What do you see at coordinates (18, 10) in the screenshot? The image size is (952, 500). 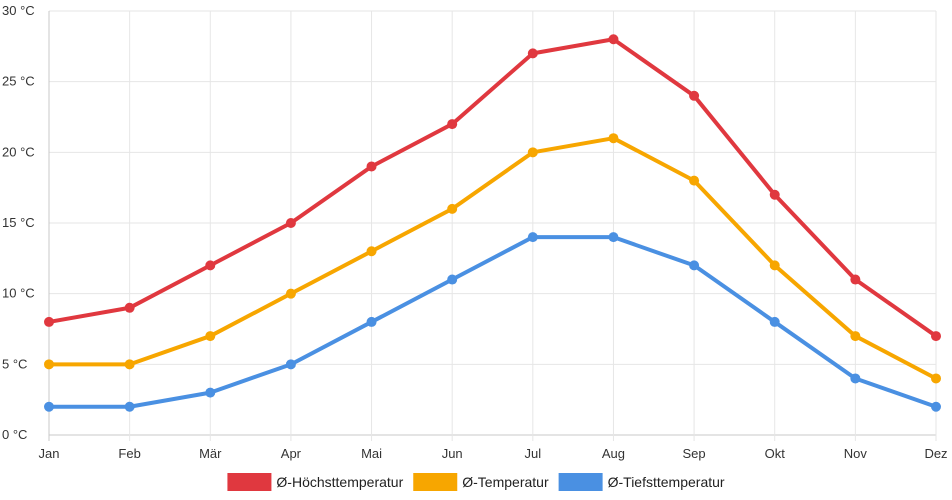 I see `y-tick-label: 30 °C` at bounding box center [18, 10].